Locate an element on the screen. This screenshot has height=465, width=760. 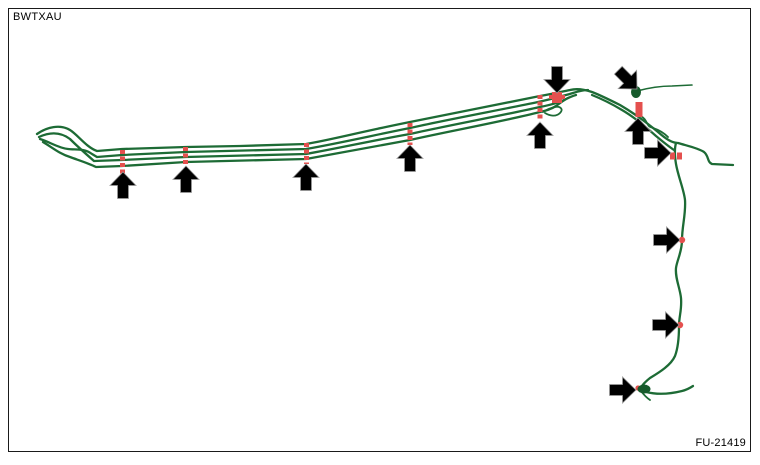
diagram-code-label: BWTXAU is located at coordinates (37, 17).